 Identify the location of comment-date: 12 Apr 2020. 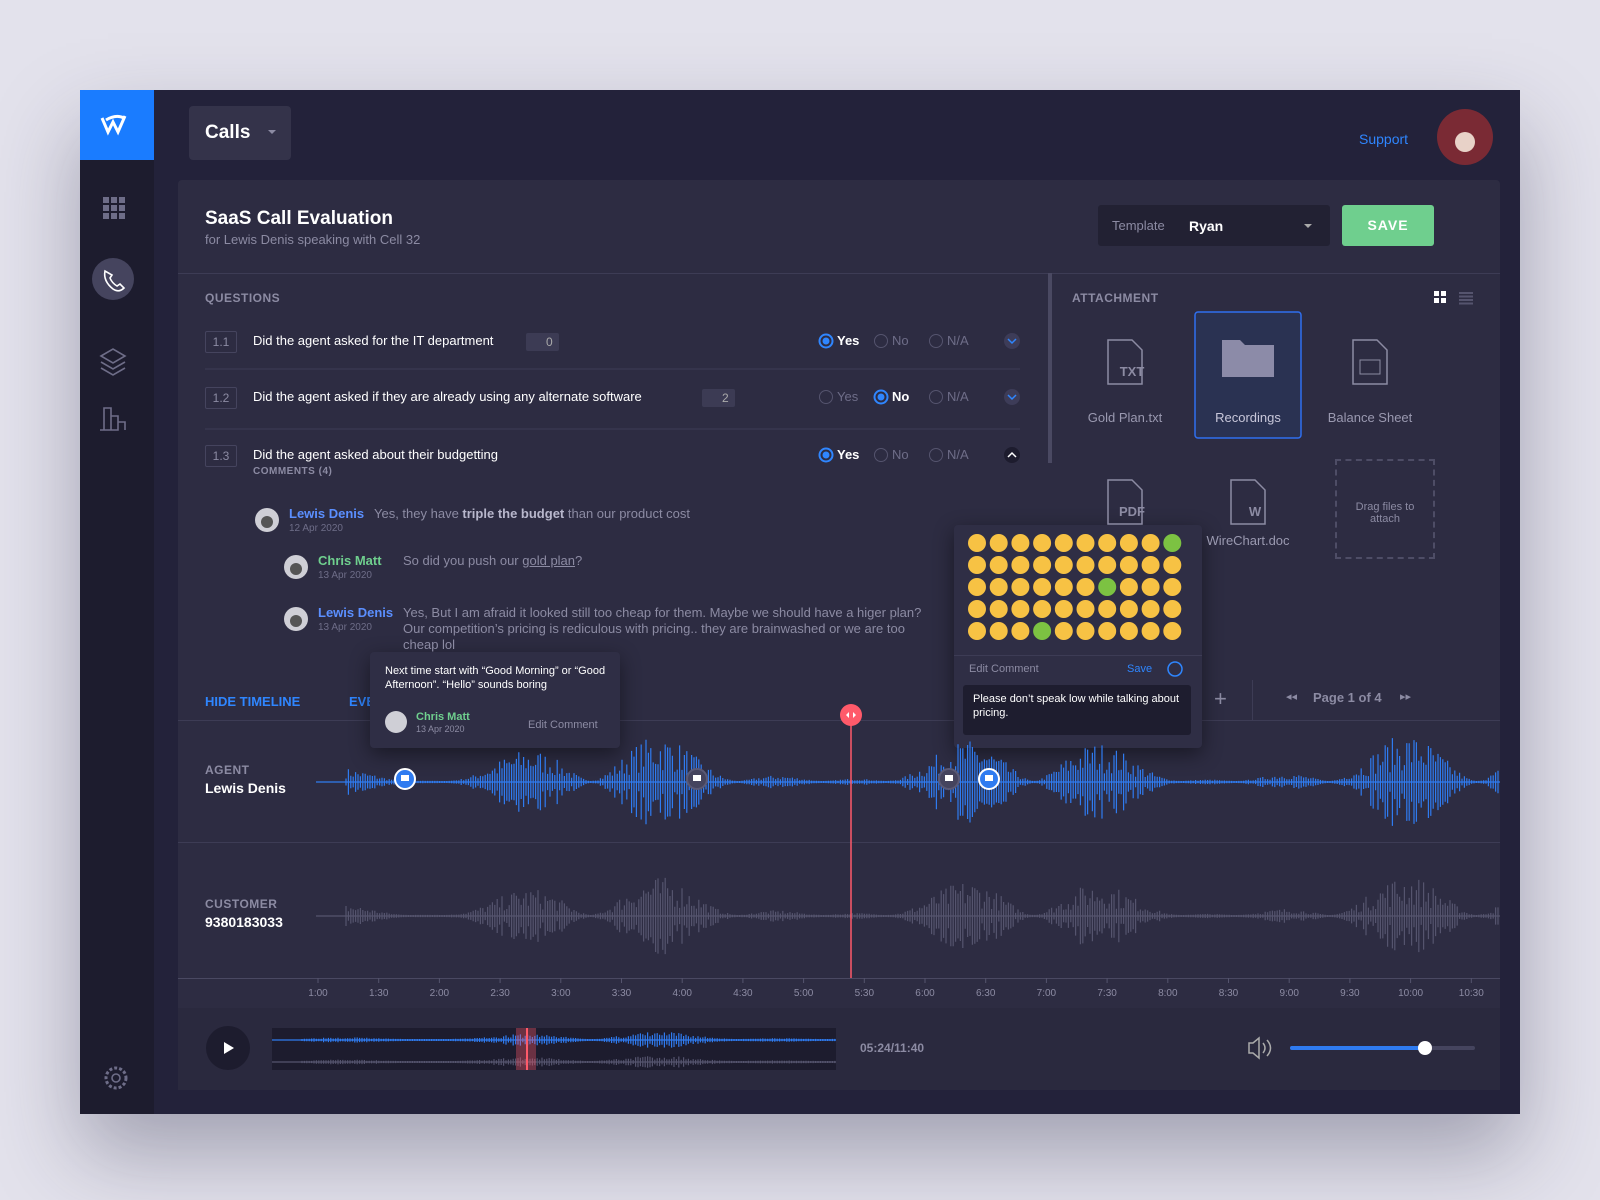
(316, 528).